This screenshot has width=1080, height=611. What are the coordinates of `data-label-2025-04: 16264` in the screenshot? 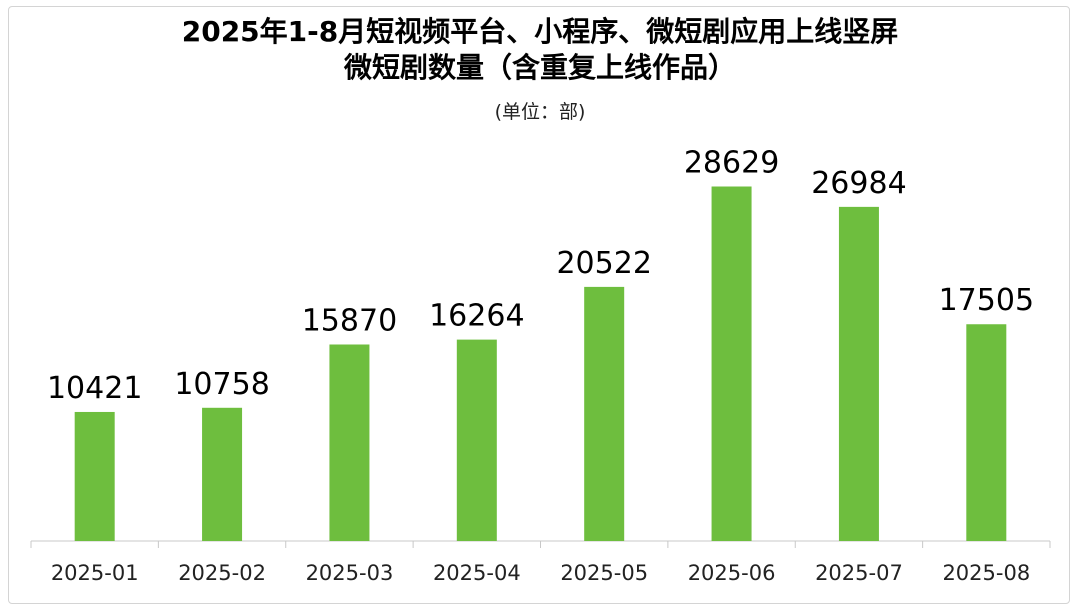 It's located at (476, 316).